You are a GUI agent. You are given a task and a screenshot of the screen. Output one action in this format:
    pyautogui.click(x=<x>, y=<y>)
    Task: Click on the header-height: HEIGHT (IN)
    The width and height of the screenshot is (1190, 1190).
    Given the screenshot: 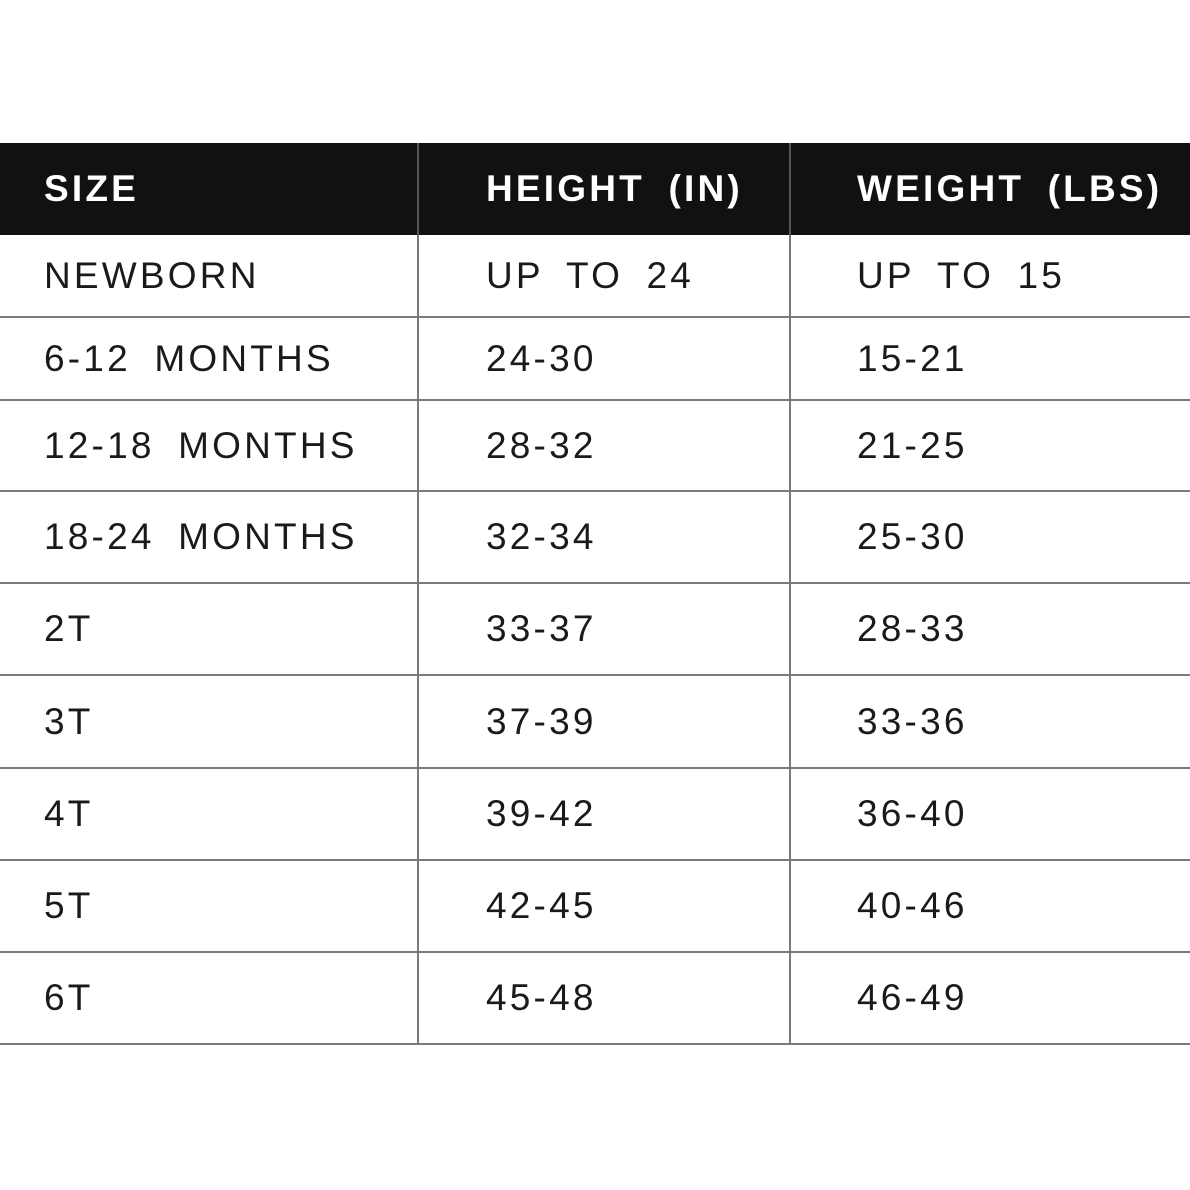 What is the action you would take?
    pyautogui.click(x=605, y=189)
    